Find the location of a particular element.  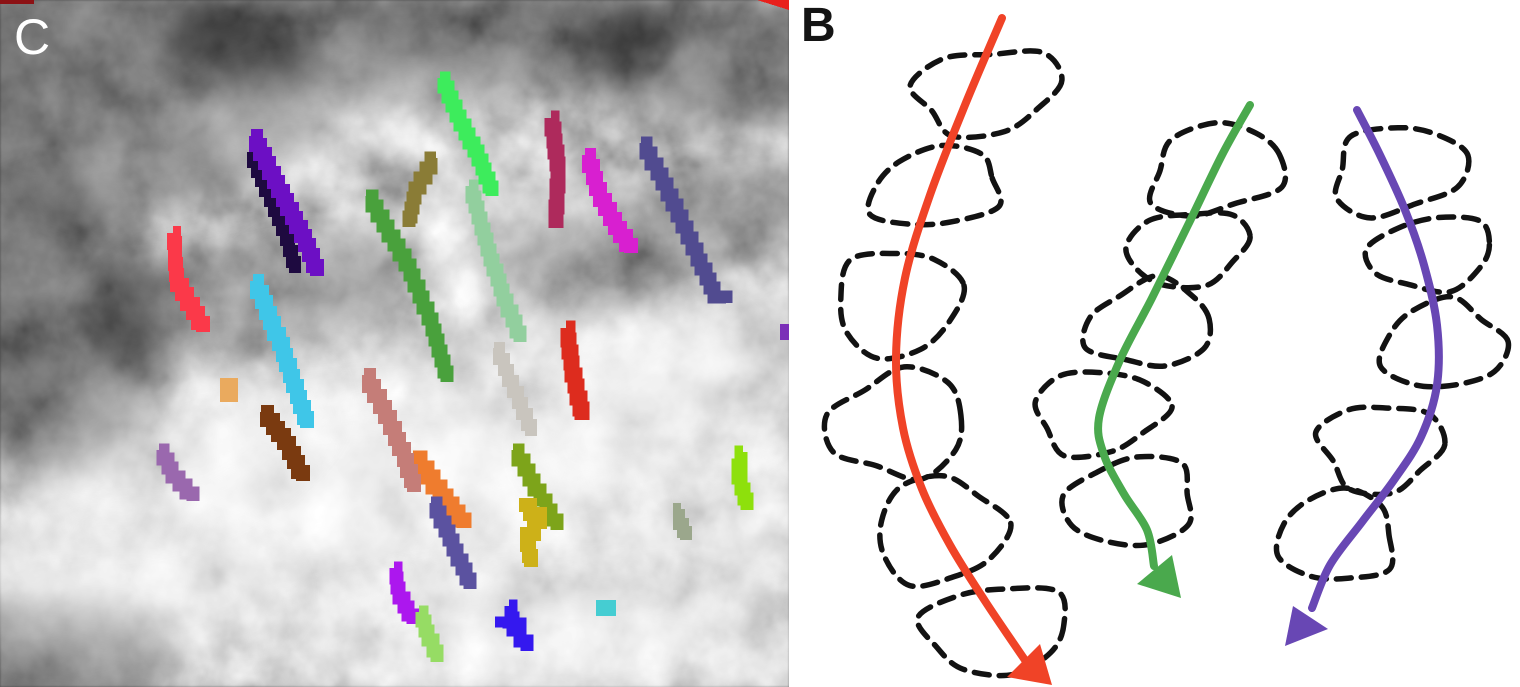

silver-streak is located at coordinates (515, 389).